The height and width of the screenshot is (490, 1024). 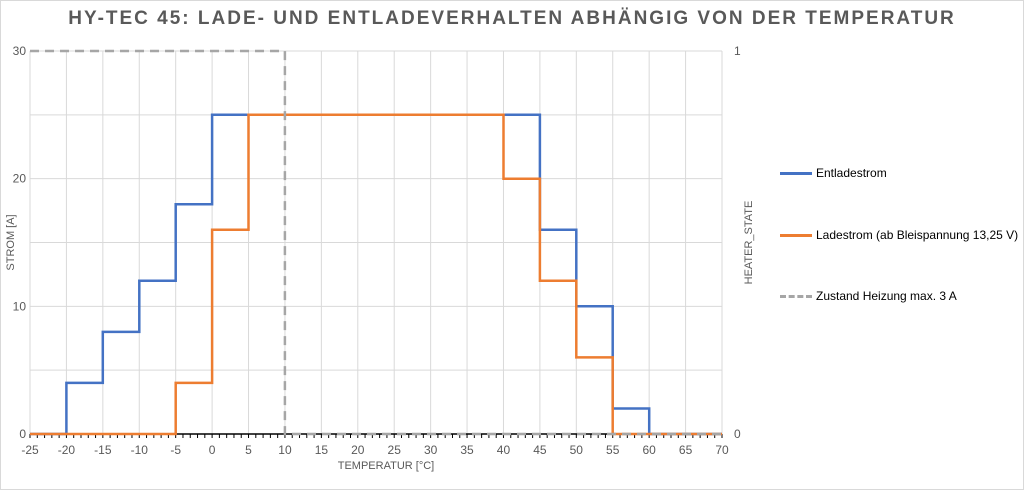 I want to click on x-tick-label: 70, so click(x=722, y=450).